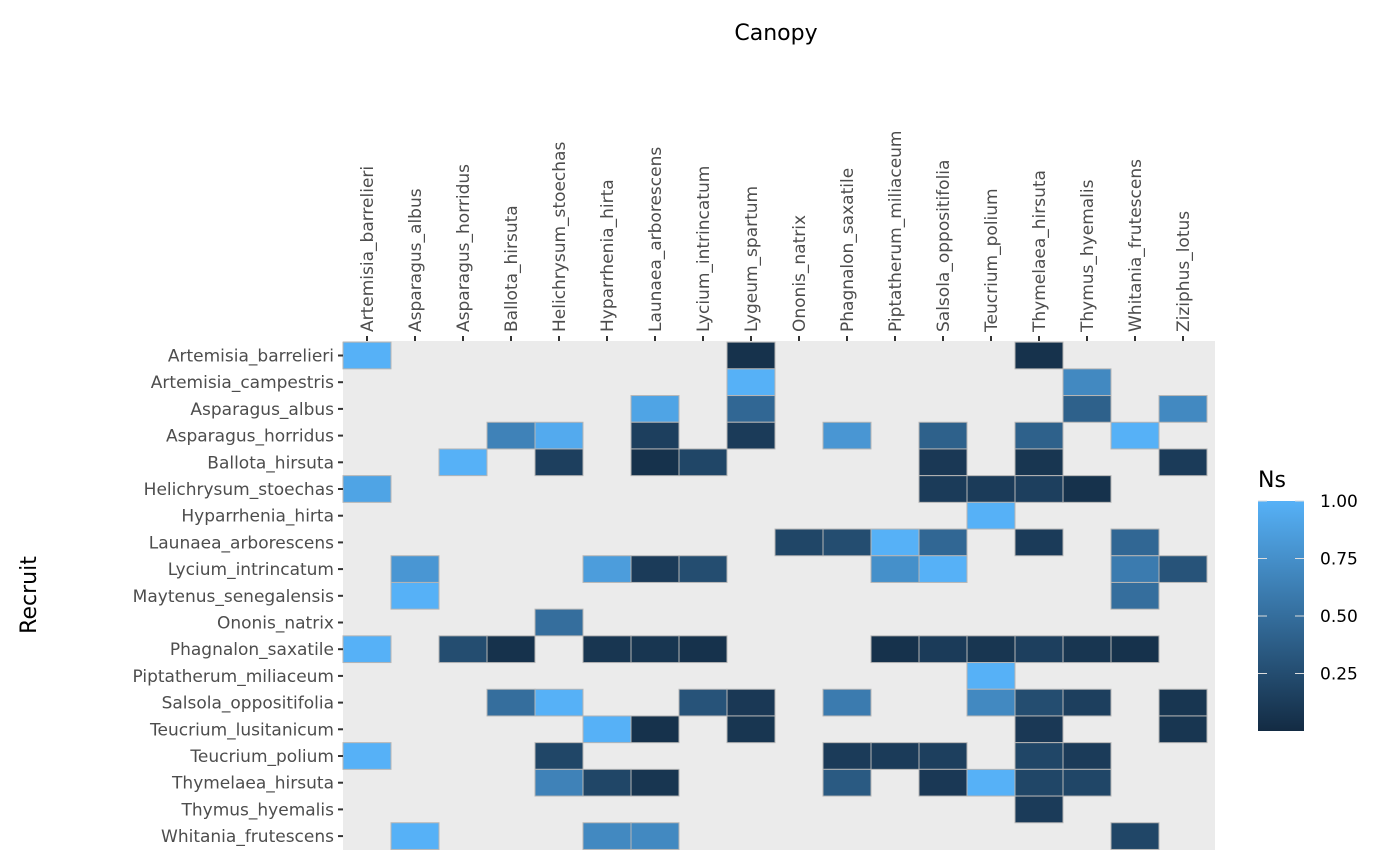  I want to click on x-tick-label: Helichrysum_stoechas, so click(560, 237).